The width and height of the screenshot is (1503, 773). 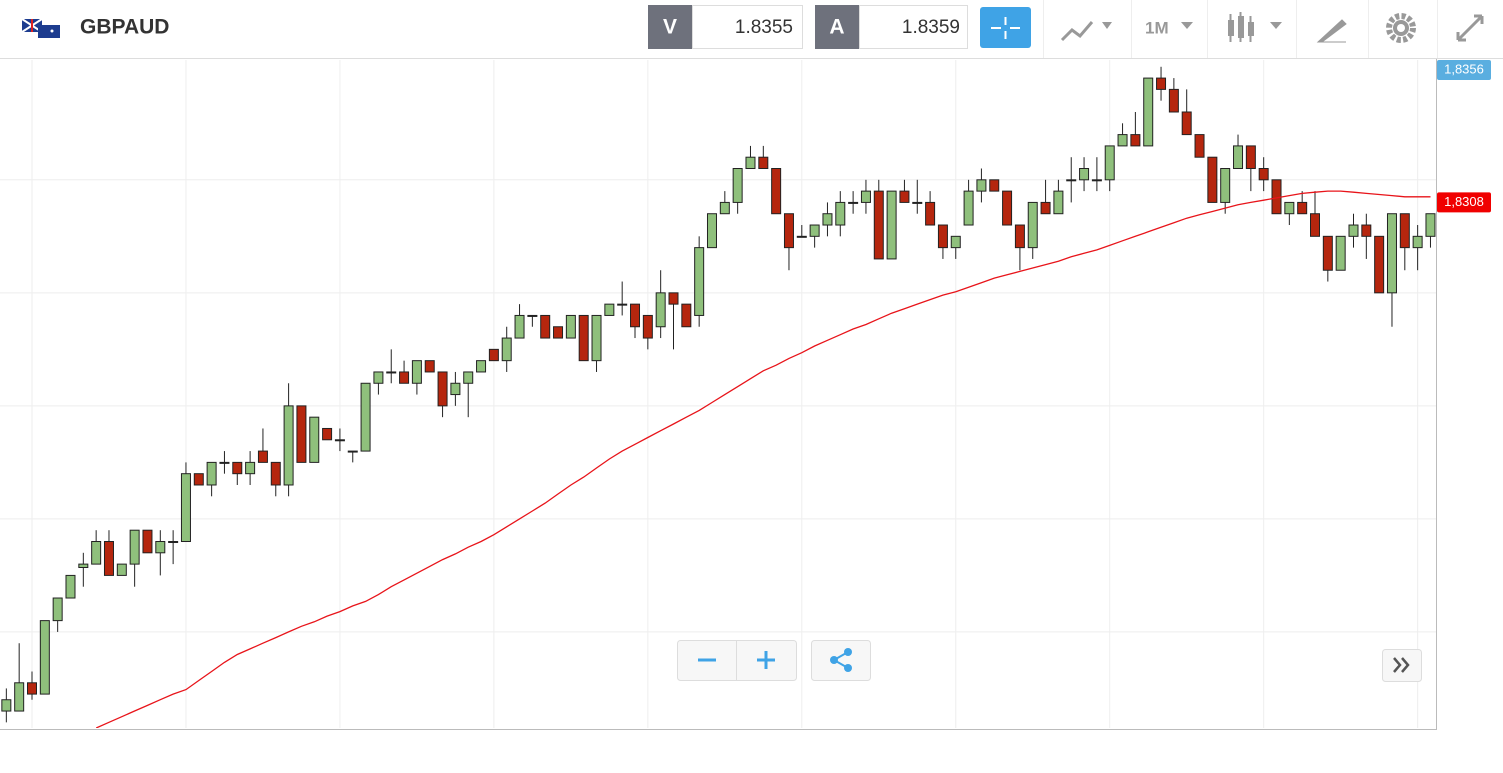 What do you see at coordinates (1464, 70) in the screenshot?
I see `price-badge-bg` at bounding box center [1464, 70].